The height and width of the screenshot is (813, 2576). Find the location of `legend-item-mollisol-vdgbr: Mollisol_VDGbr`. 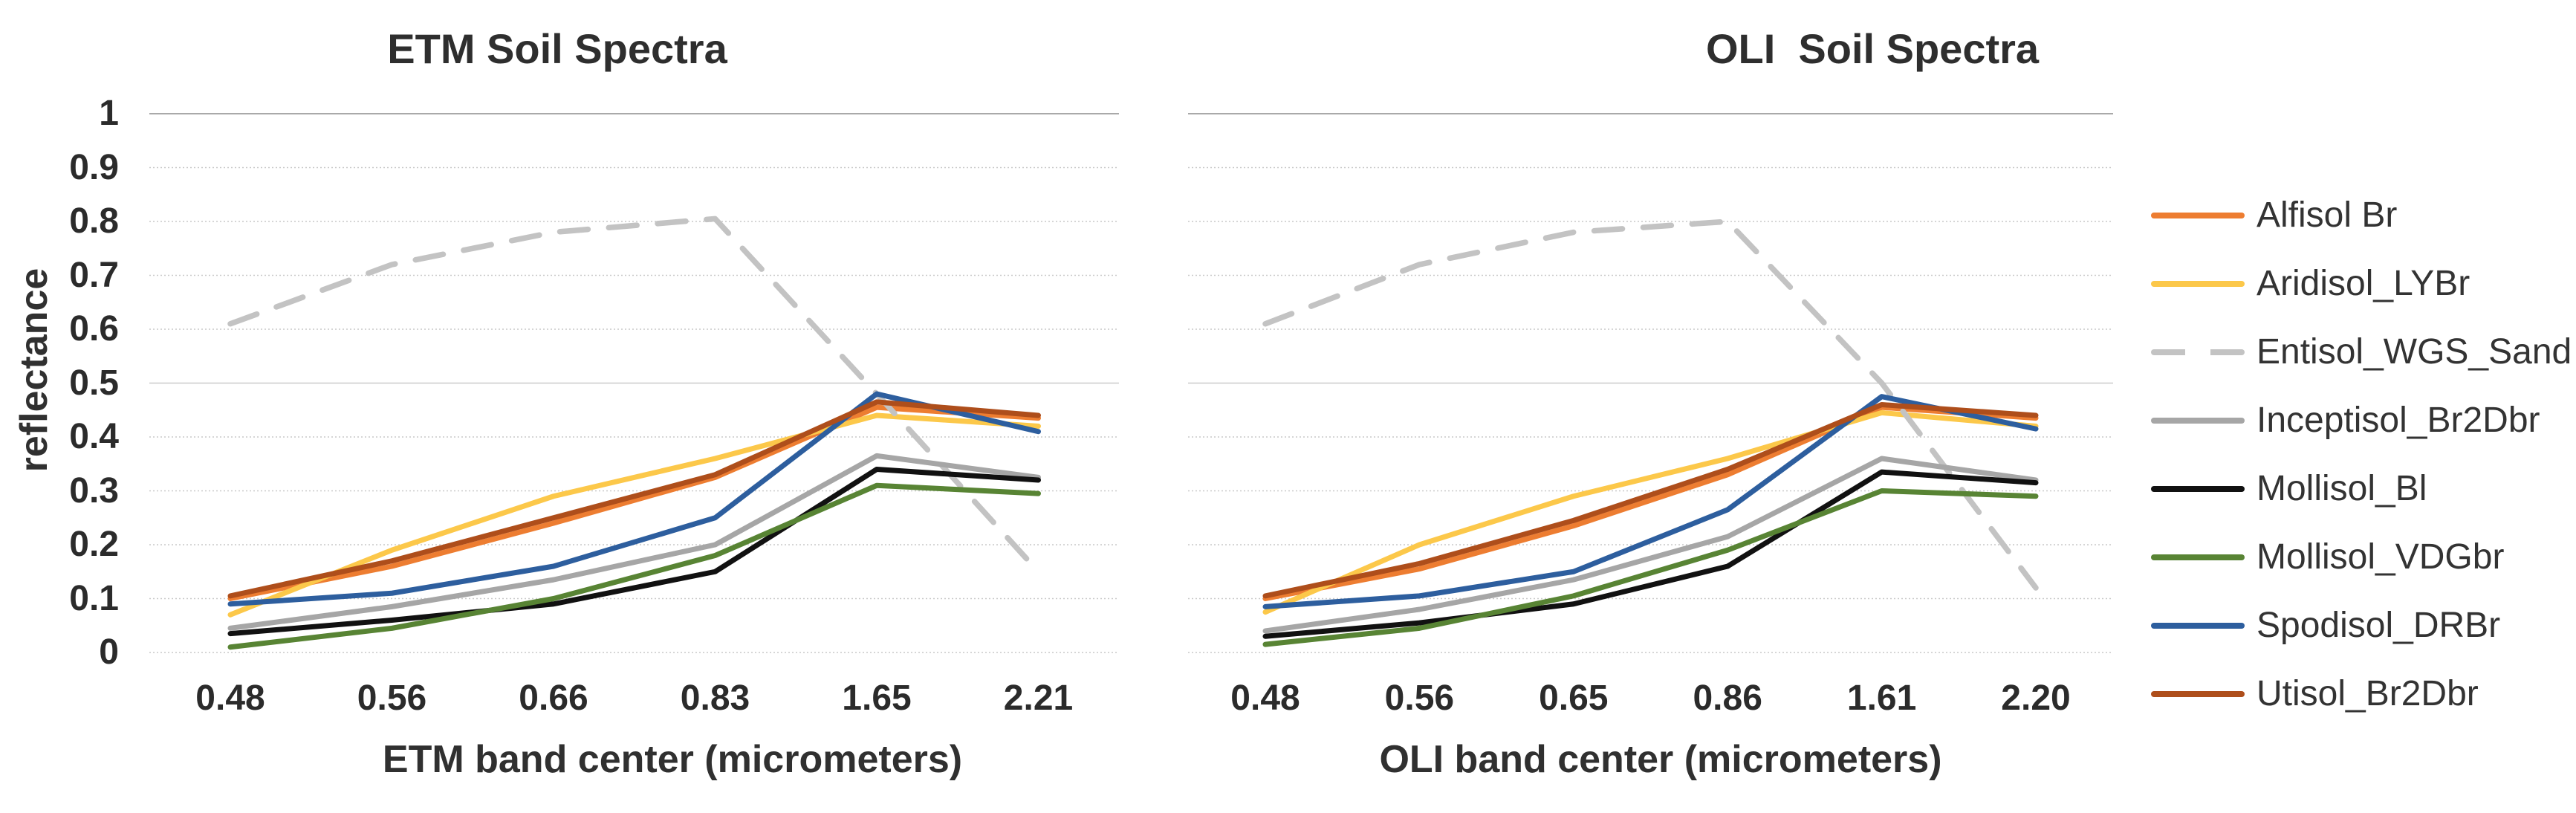

legend-item-mollisol-vdgbr: Mollisol_VDGbr is located at coordinates (2359, 557).